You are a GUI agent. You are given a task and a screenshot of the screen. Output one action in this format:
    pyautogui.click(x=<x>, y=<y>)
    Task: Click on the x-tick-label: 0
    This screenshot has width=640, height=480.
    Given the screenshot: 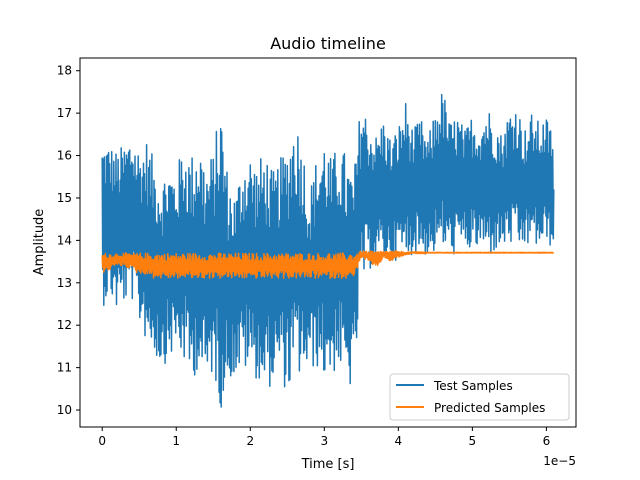 What is the action you would take?
    pyautogui.click(x=102, y=441)
    